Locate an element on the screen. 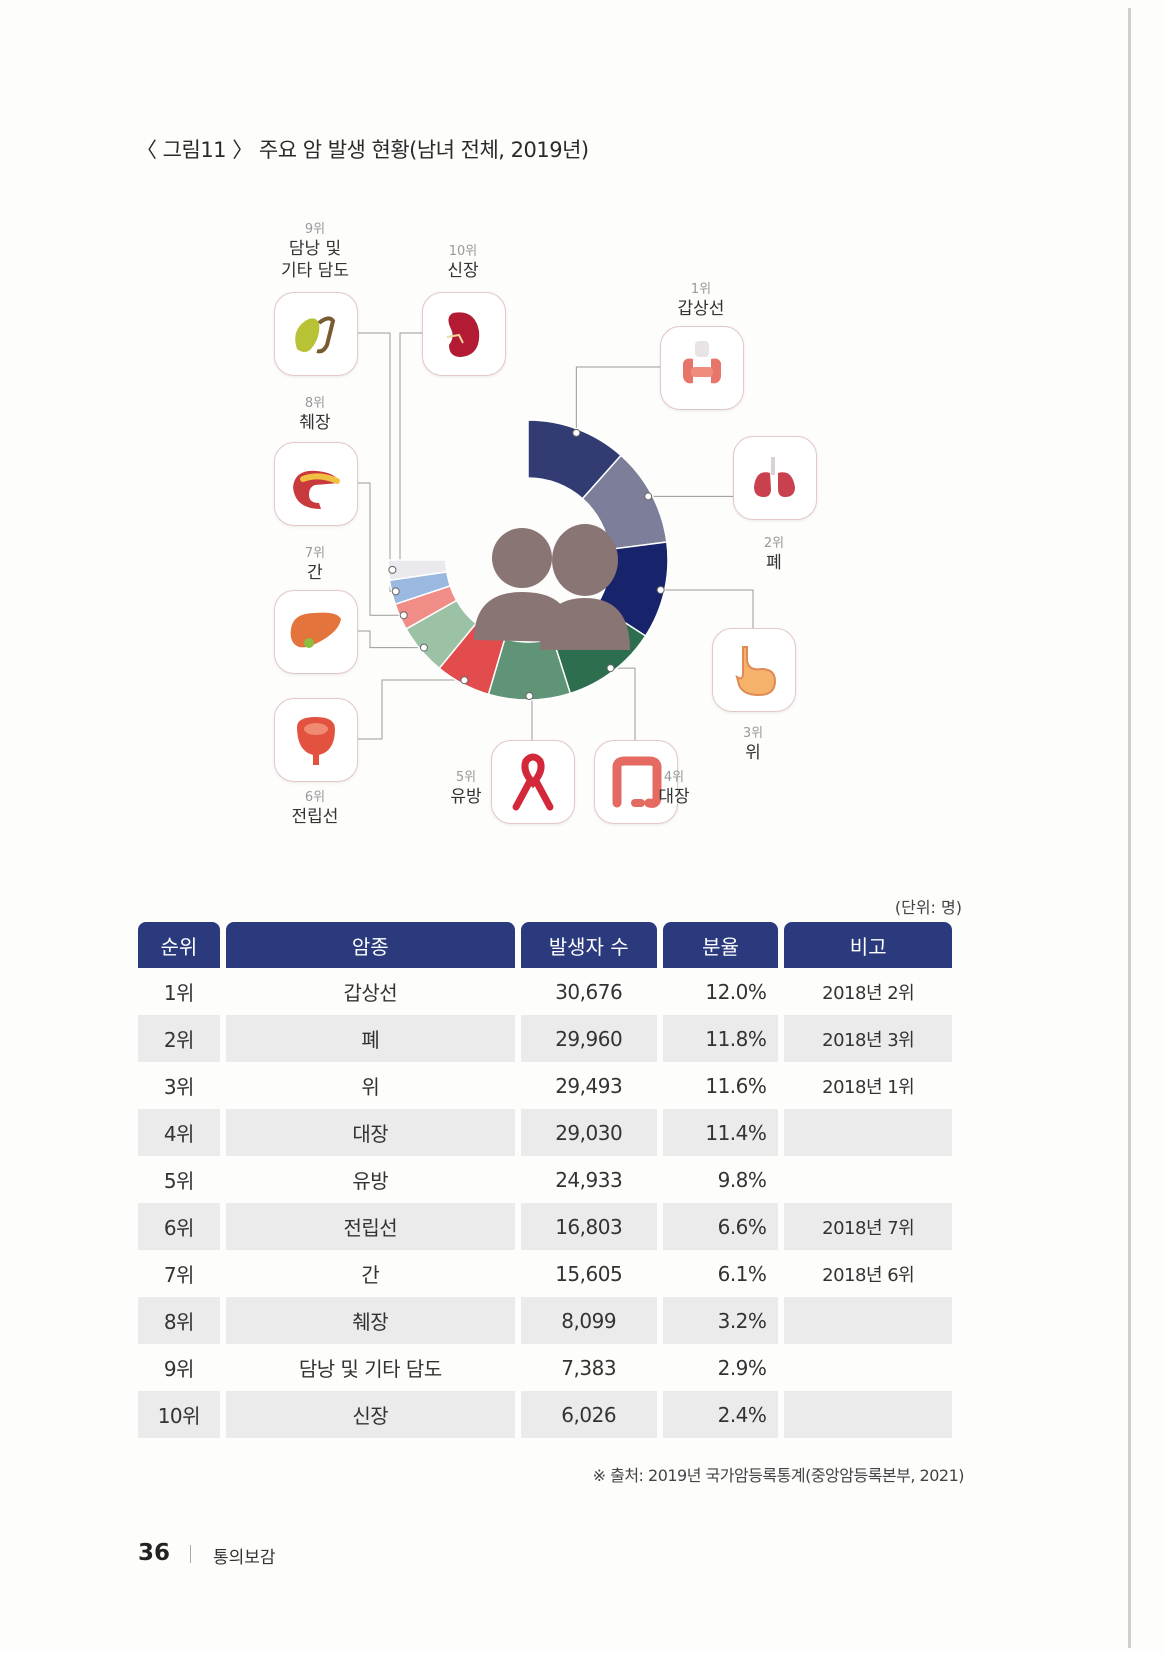 Image resolution: width=1164 pixels, height=1653 pixels. cell-count: 29,493 is located at coordinates (589, 1085).